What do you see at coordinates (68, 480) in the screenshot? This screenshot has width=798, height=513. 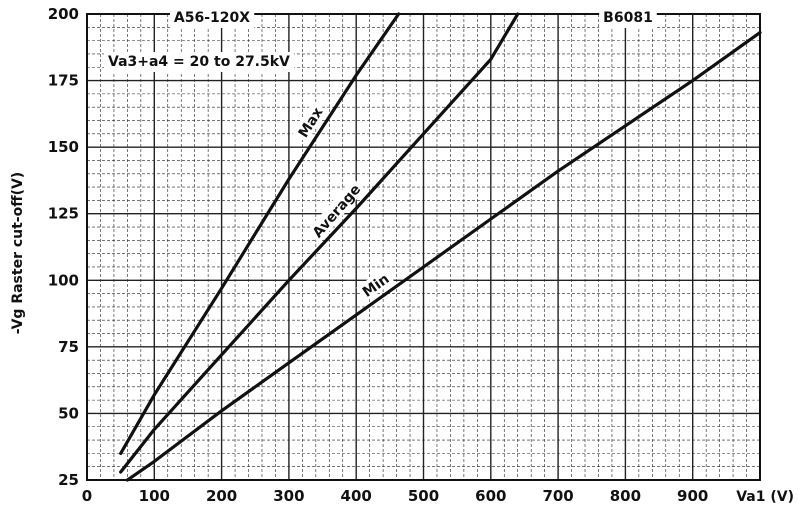 I see `y-tick-label: 25` at bounding box center [68, 480].